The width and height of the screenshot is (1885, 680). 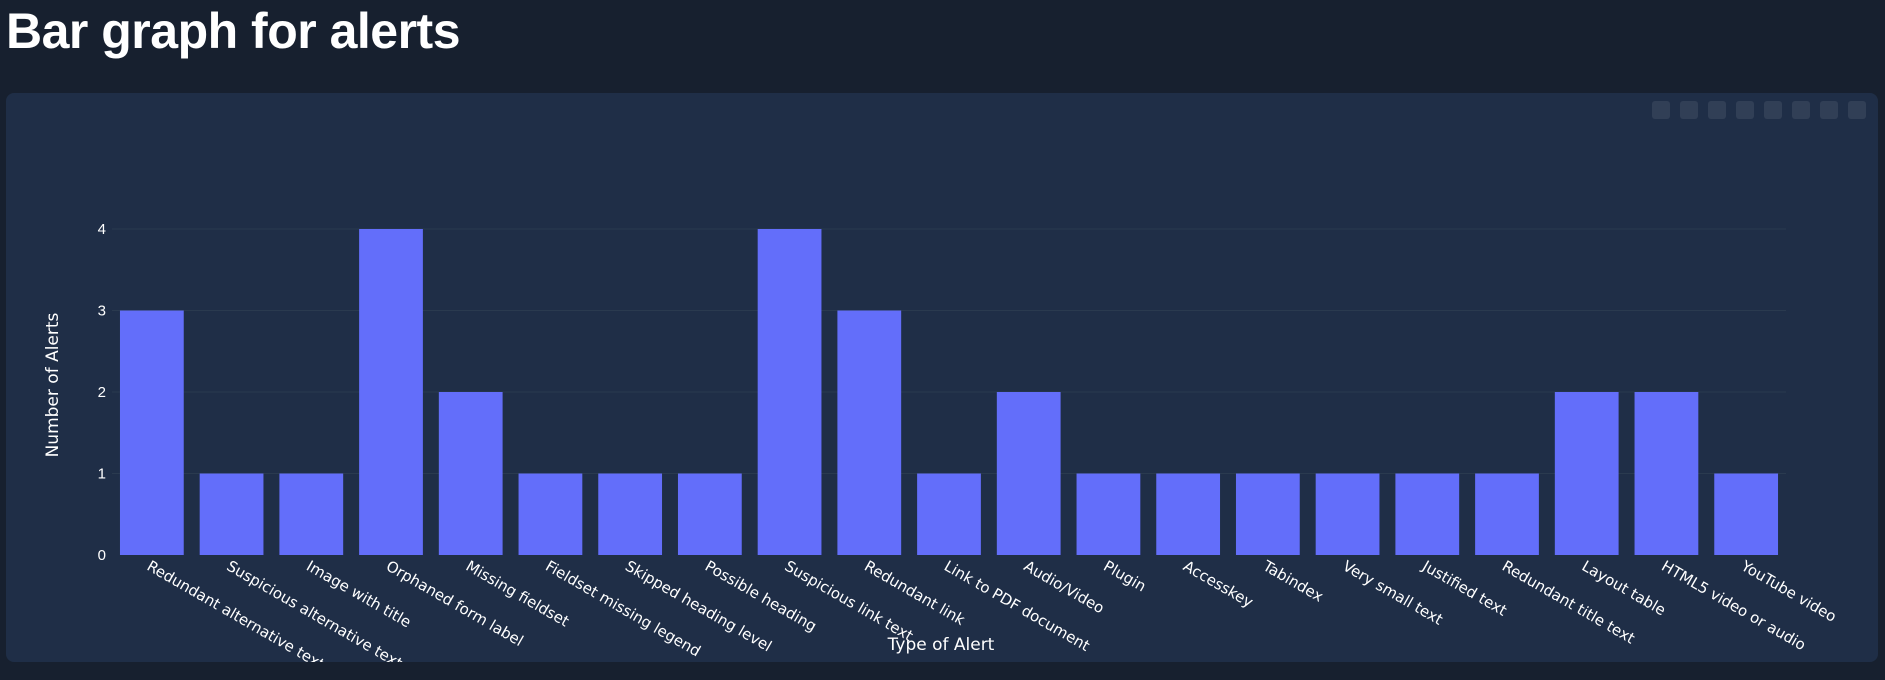 I want to click on lasso-icon, so click(x=1717, y=110).